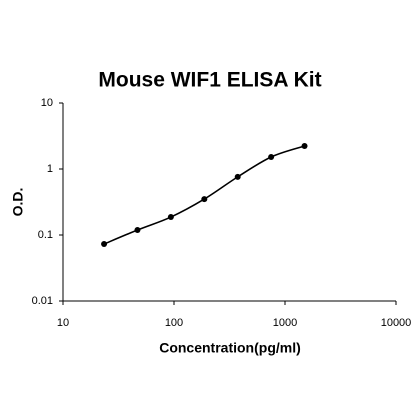 Image resolution: width=420 pixels, height=420 pixels. I want to click on y-tick-label: 0.01, so click(42, 301).